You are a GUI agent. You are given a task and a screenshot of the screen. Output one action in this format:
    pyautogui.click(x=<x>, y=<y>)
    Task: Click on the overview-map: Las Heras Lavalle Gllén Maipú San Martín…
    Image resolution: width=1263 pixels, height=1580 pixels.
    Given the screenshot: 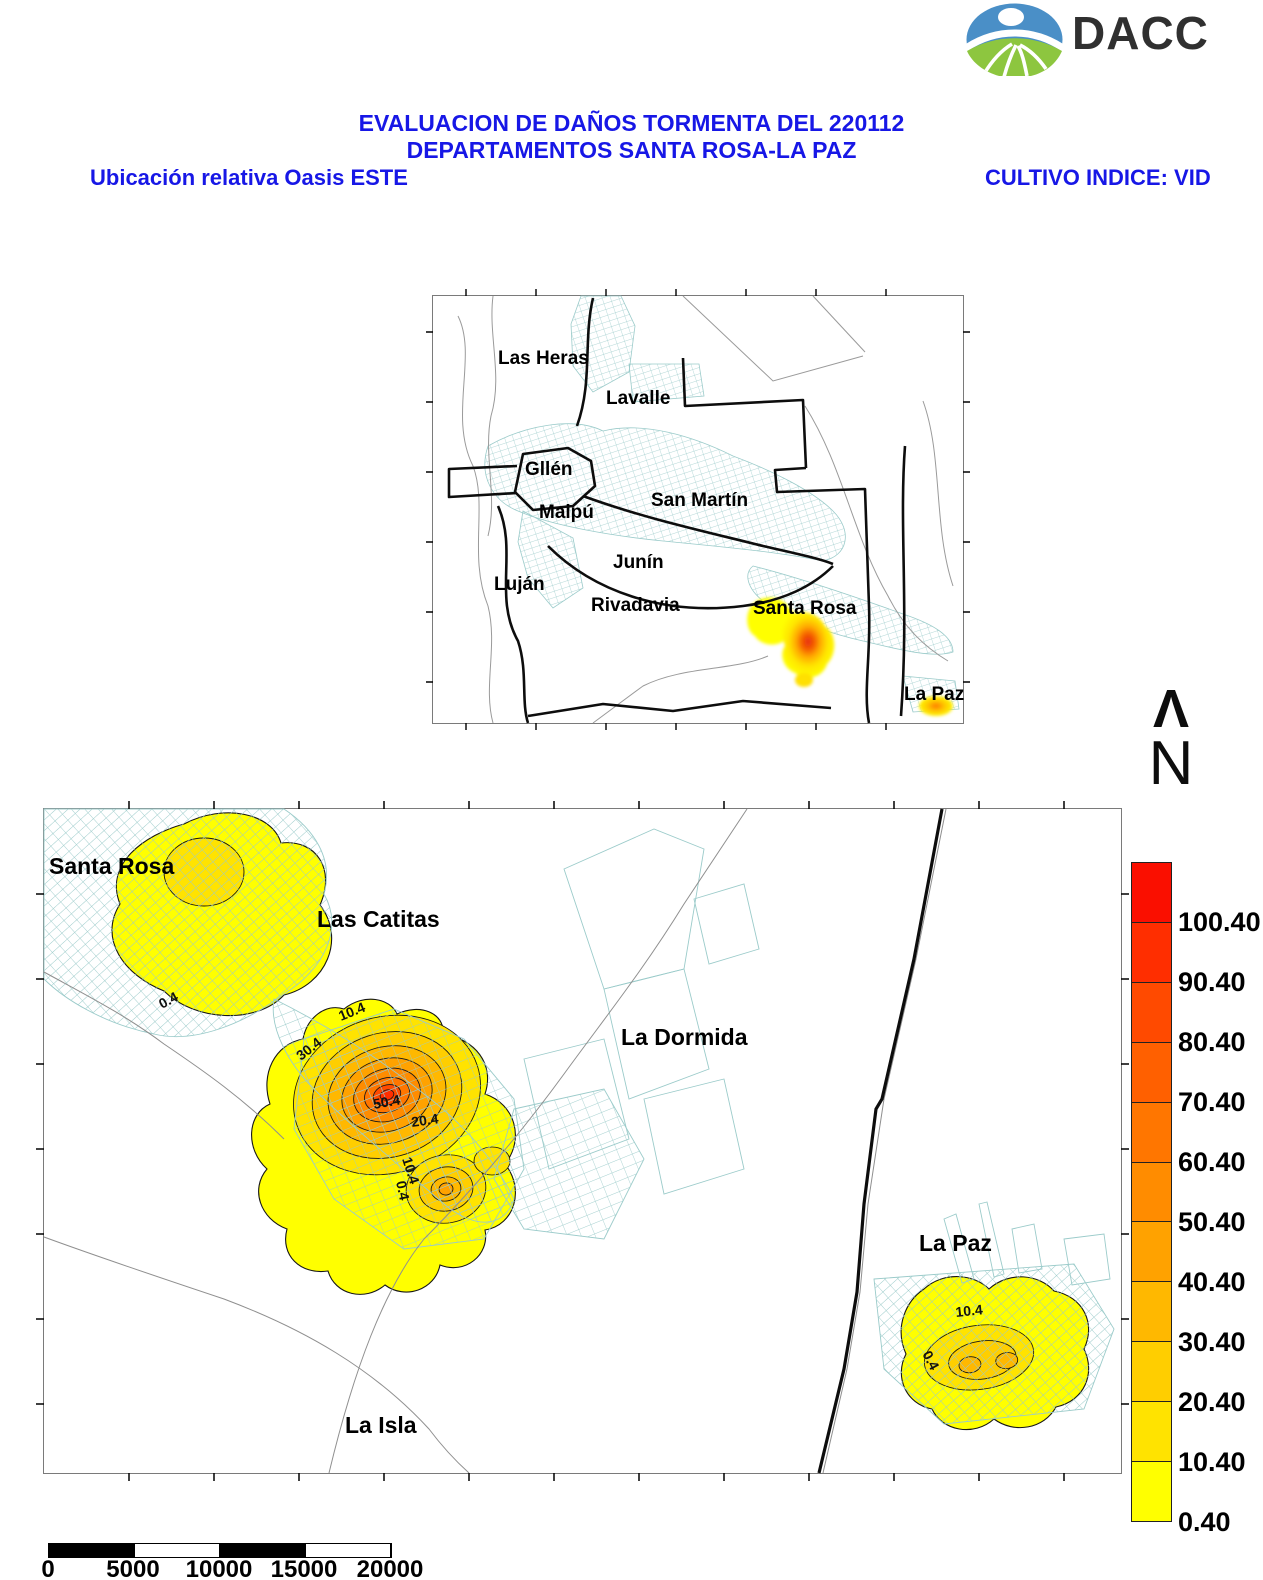 What is the action you would take?
    pyautogui.click(x=698, y=509)
    